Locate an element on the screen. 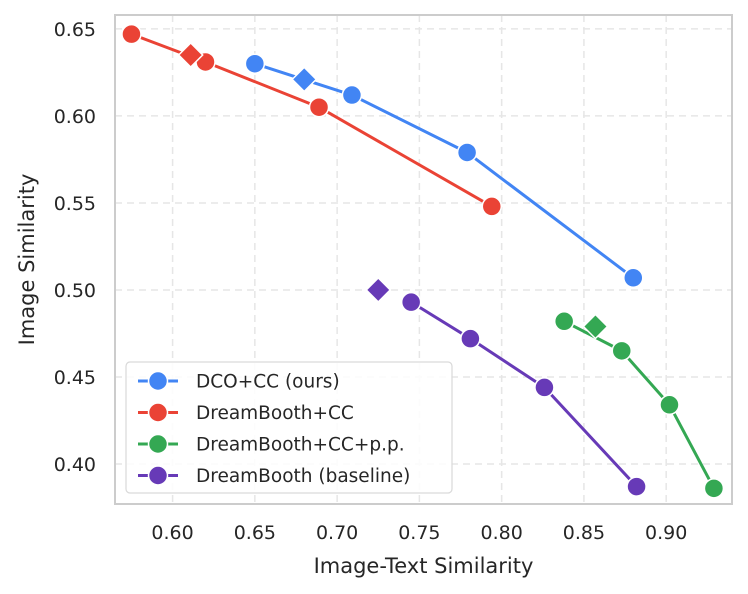 The height and width of the screenshot is (594, 748). legend-label: DreamBooth+CC+p.p. is located at coordinates (300, 445).